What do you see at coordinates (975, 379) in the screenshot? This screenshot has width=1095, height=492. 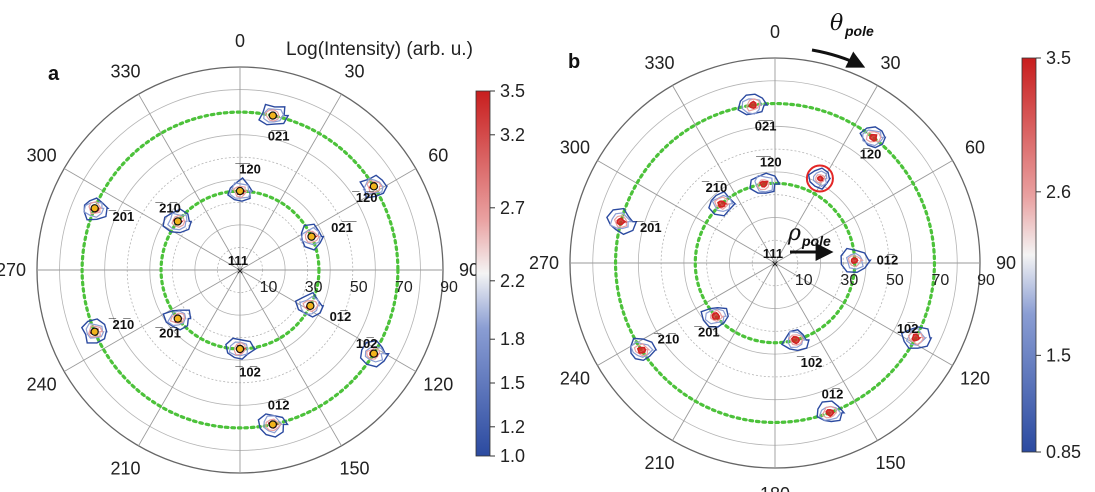 I see `angle-tick-label: 120` at bounding box center [975, 379].